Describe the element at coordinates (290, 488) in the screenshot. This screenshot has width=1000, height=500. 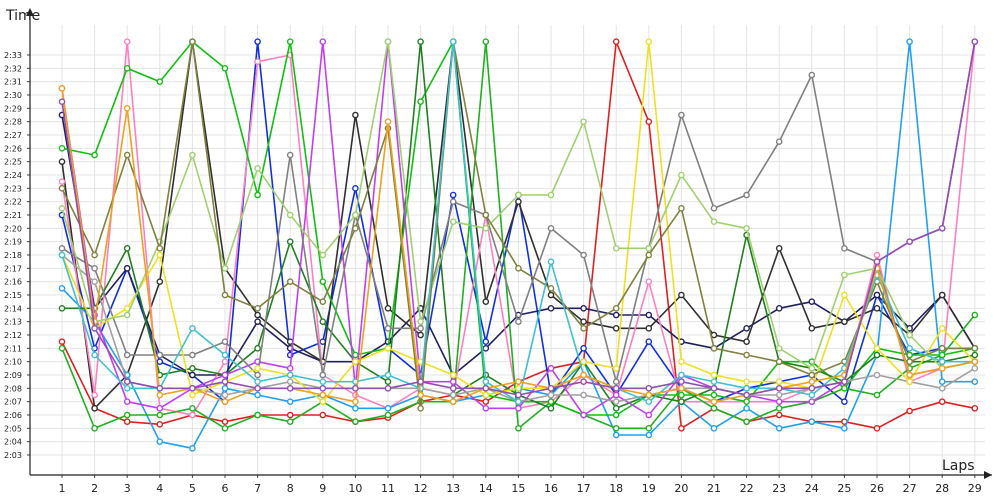
I see `x-tick-label: 8` at that location.